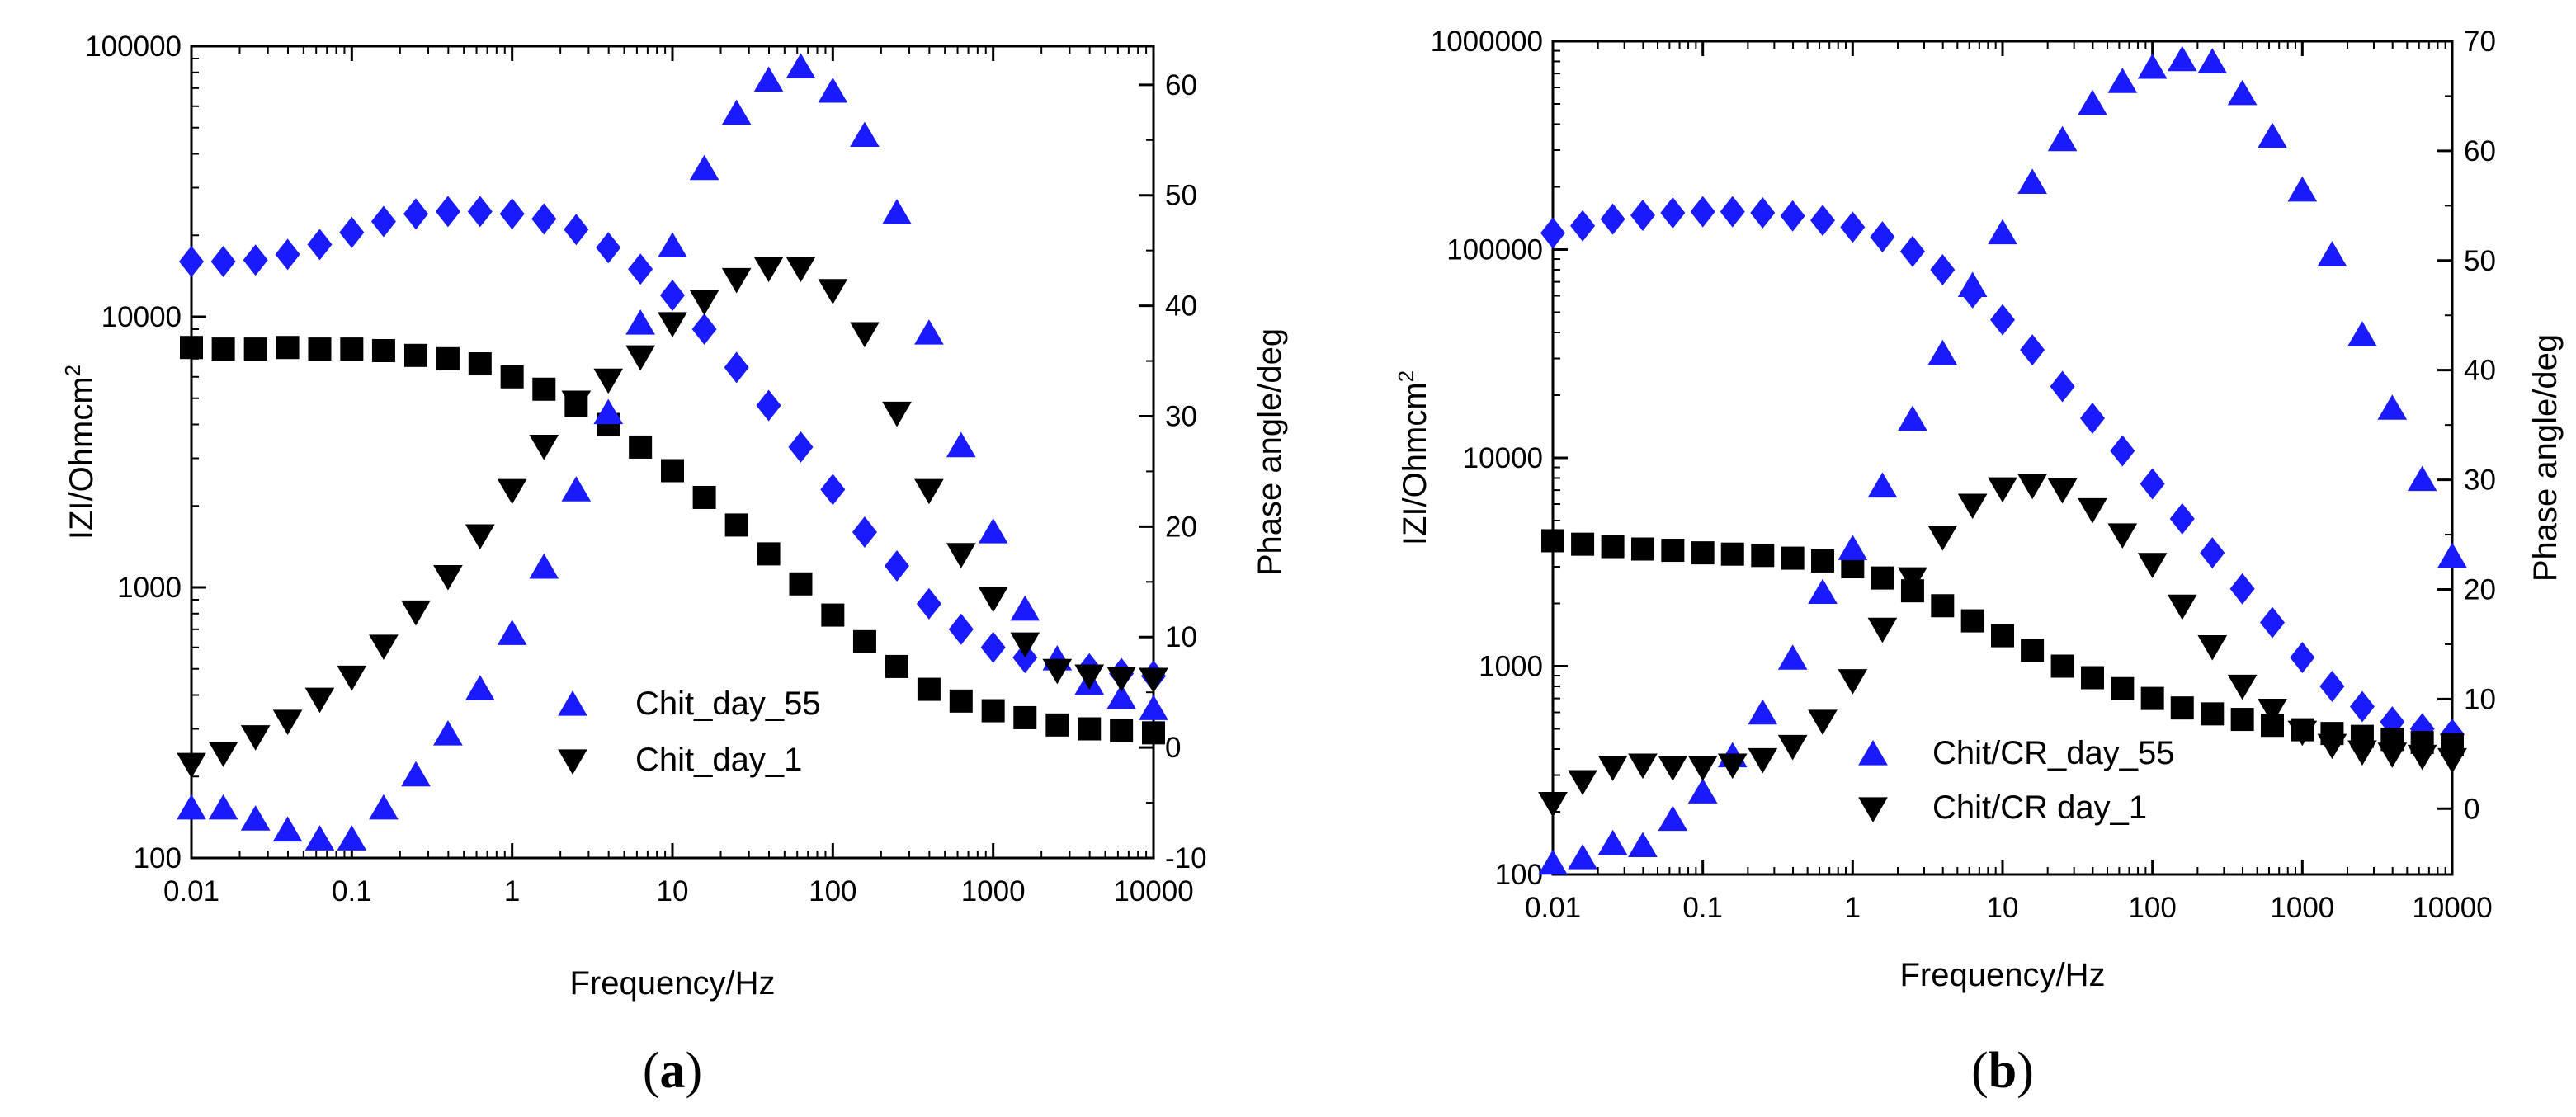 The width and height of the screenshot is (2576, 1117). I want to click on y-right-tick-label: 30, so click(1181, 416).